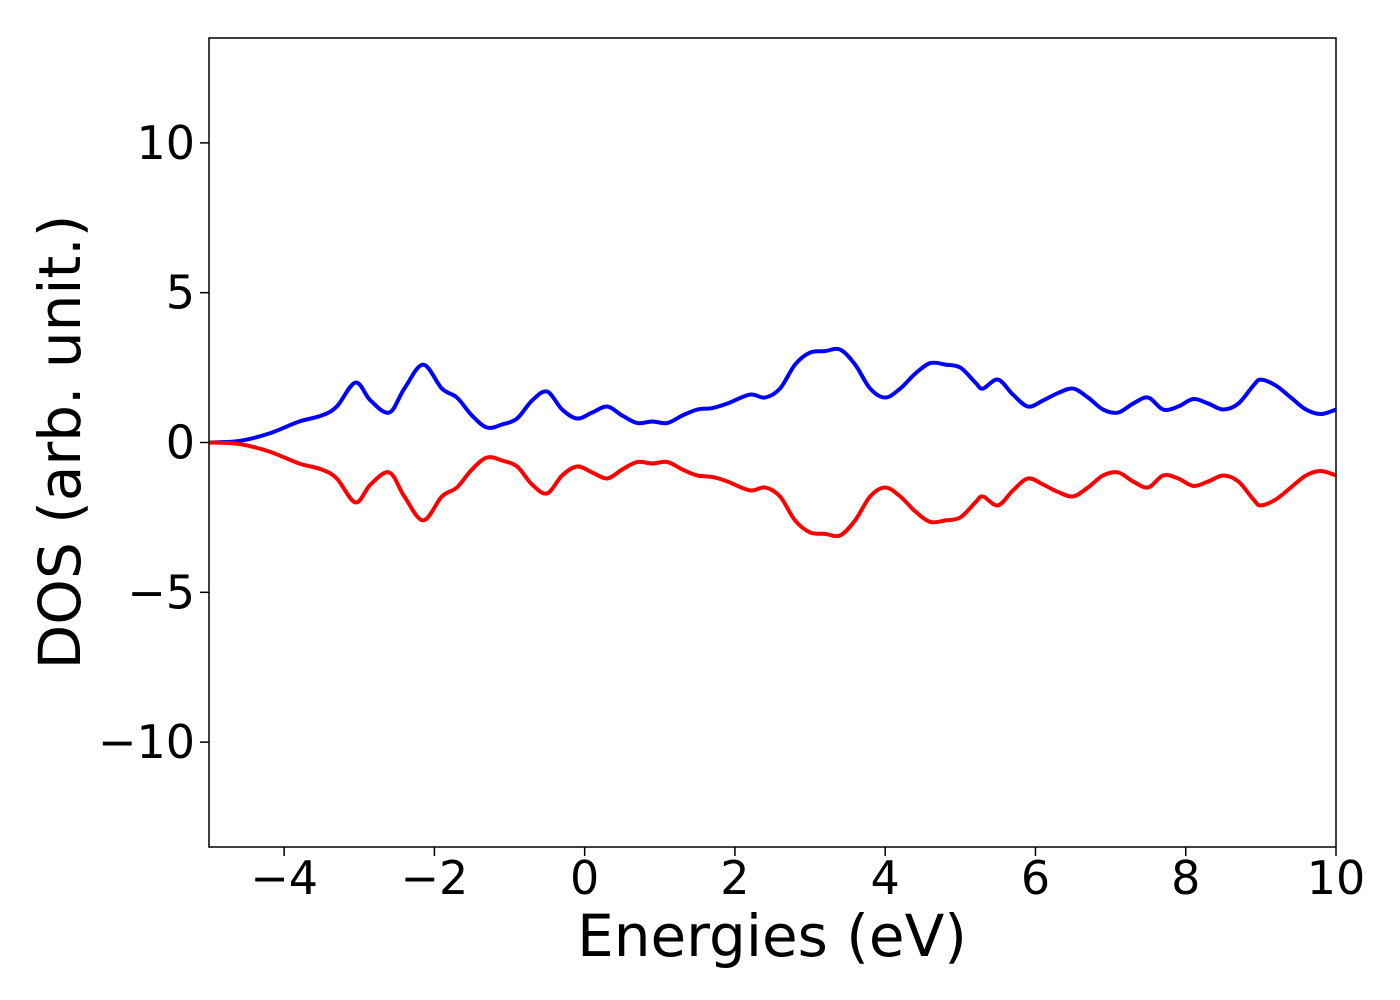 The image size is (1400, 1000). What do you see at coordinates (146, 742) in the screenshot?
I see `y-tick-label: −10` at bounding box center [146, 742].